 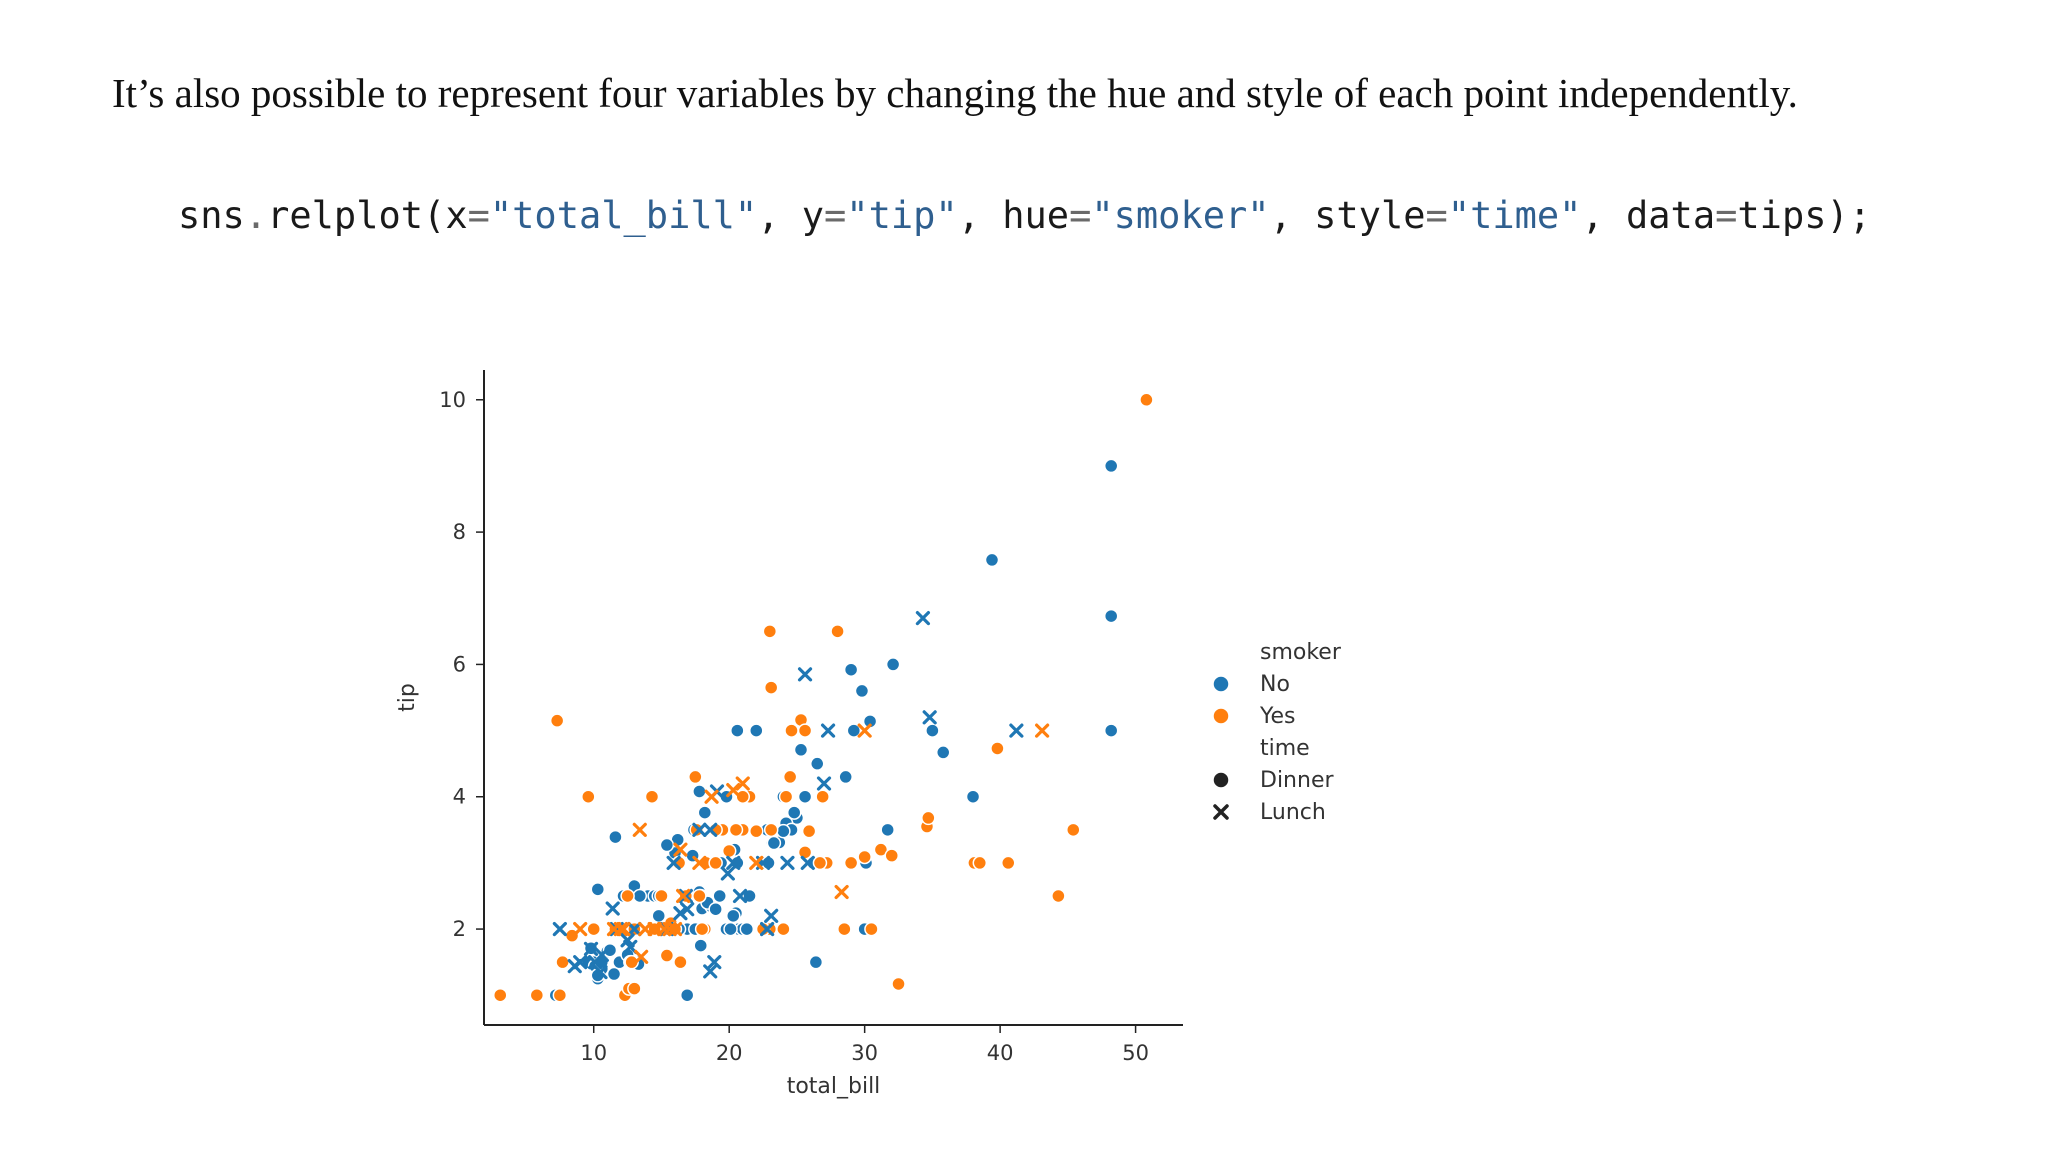 I want to click on legend-marker-yes, so click(x=1221, y=716).